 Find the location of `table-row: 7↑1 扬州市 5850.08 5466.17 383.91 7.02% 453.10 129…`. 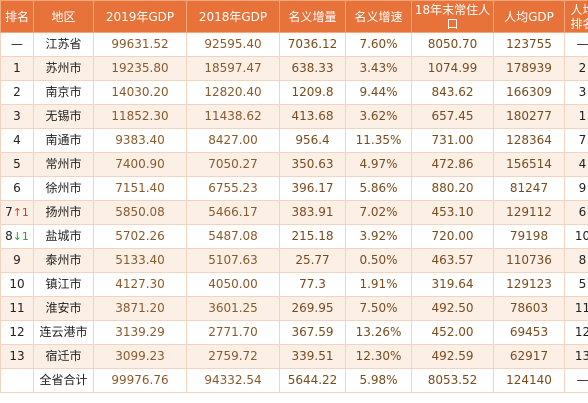

table-row: 7↑1 扬州市 5850.08 5466.17 383.91 7.02% 453.10 129… is located at coordinates (294, 212).